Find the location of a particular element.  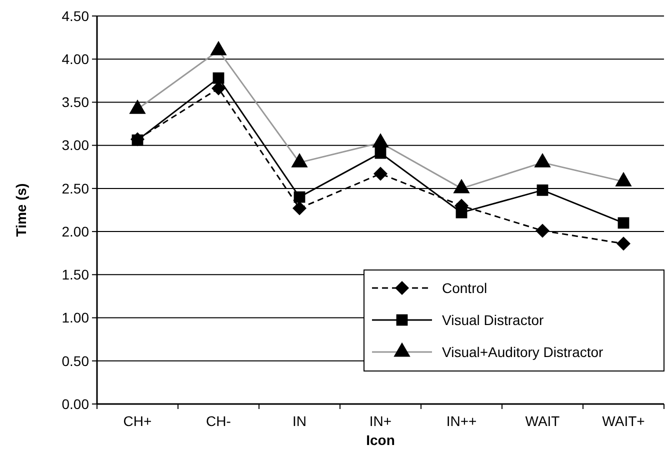

legend-label: Visual+Auditory Distractor is located at coordinates (523, 352).